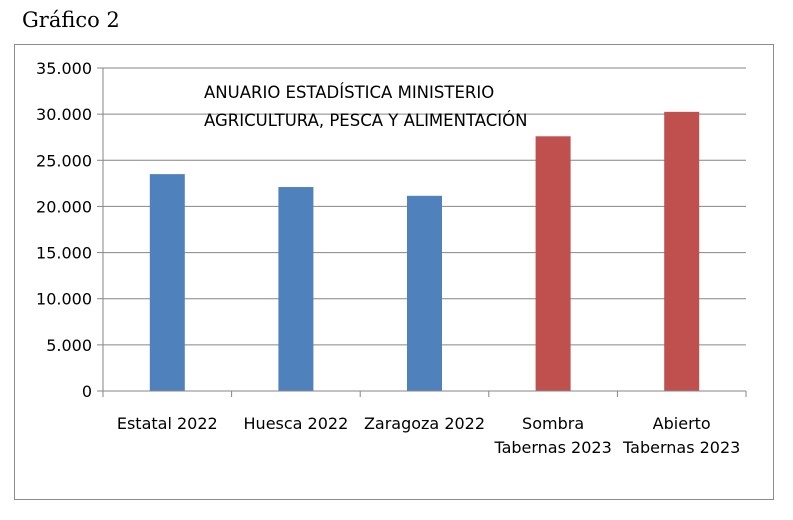  What do you see at coordinates (64, 160) in the screenshot?
I see `y-tick-label: 25.000` at bounding box center [64, 160].